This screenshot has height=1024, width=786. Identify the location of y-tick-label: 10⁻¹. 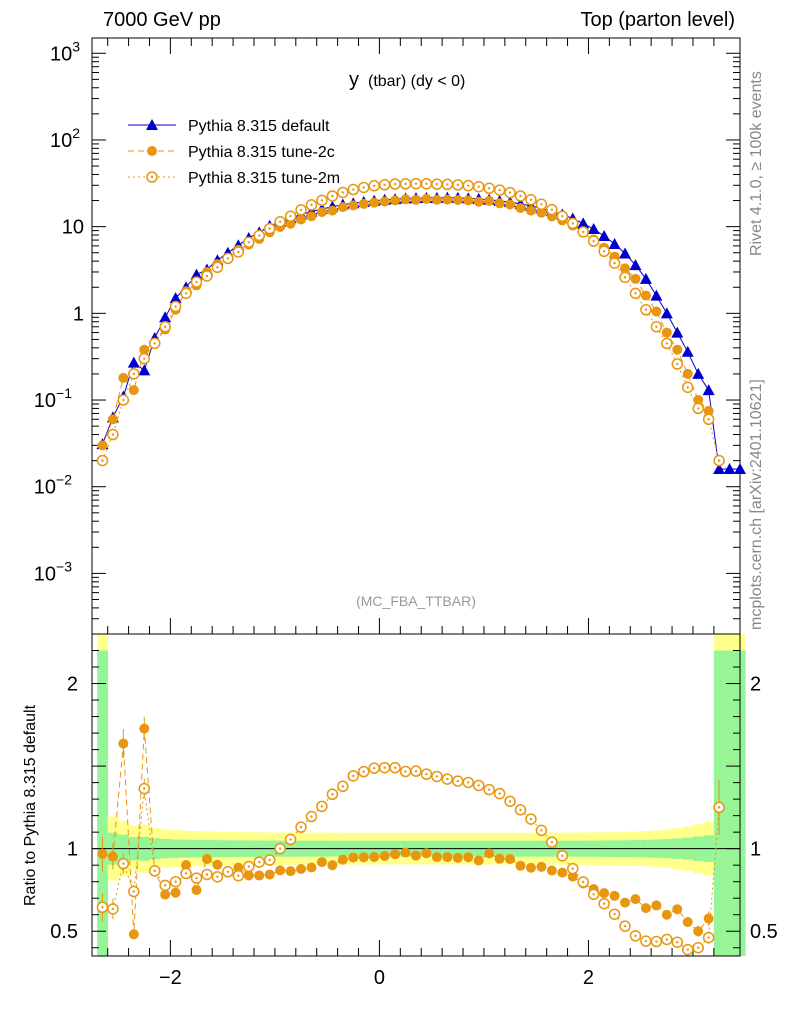
(53, 398).